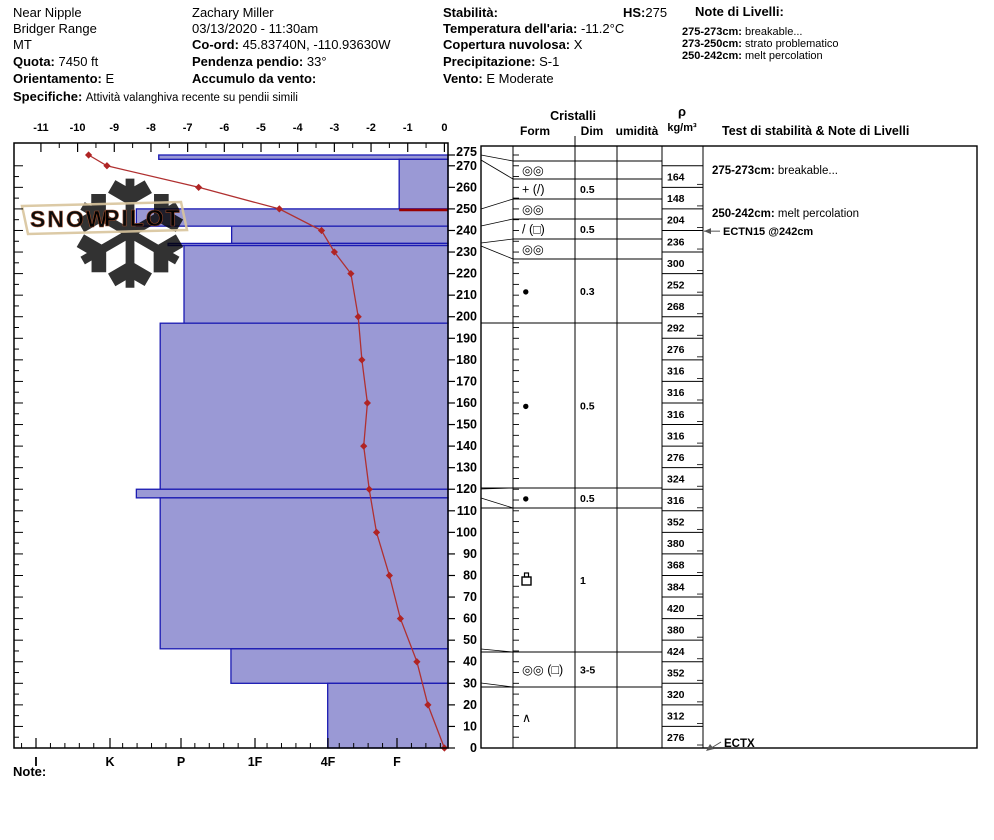 This screenshot has width=994, height=840. Describe the element at coordinates (233, 12) in the screenshot. I see `observer-name: Zachary Miller` at that location.